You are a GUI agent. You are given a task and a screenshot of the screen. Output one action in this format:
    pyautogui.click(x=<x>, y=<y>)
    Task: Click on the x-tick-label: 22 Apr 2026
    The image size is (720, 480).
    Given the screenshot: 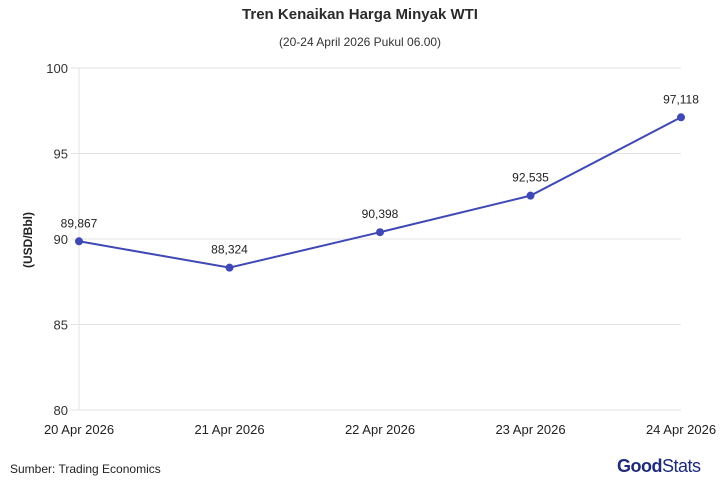 What is the action you would take?
    pyautogui.click(x=380, y=429)
    